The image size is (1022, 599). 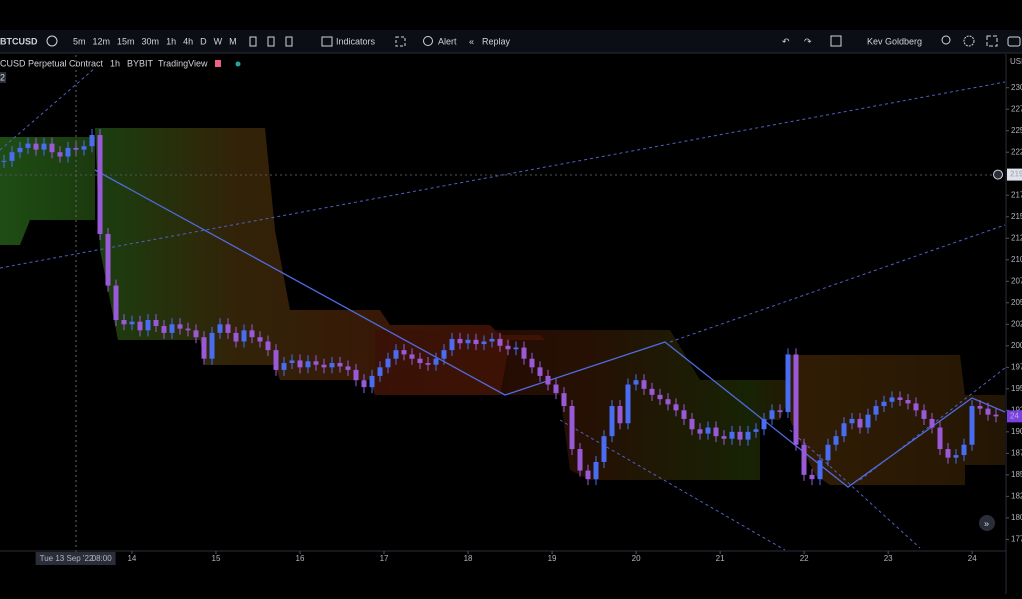 I want to click on y-tick-label: 180, so click(x=1016, y=517).